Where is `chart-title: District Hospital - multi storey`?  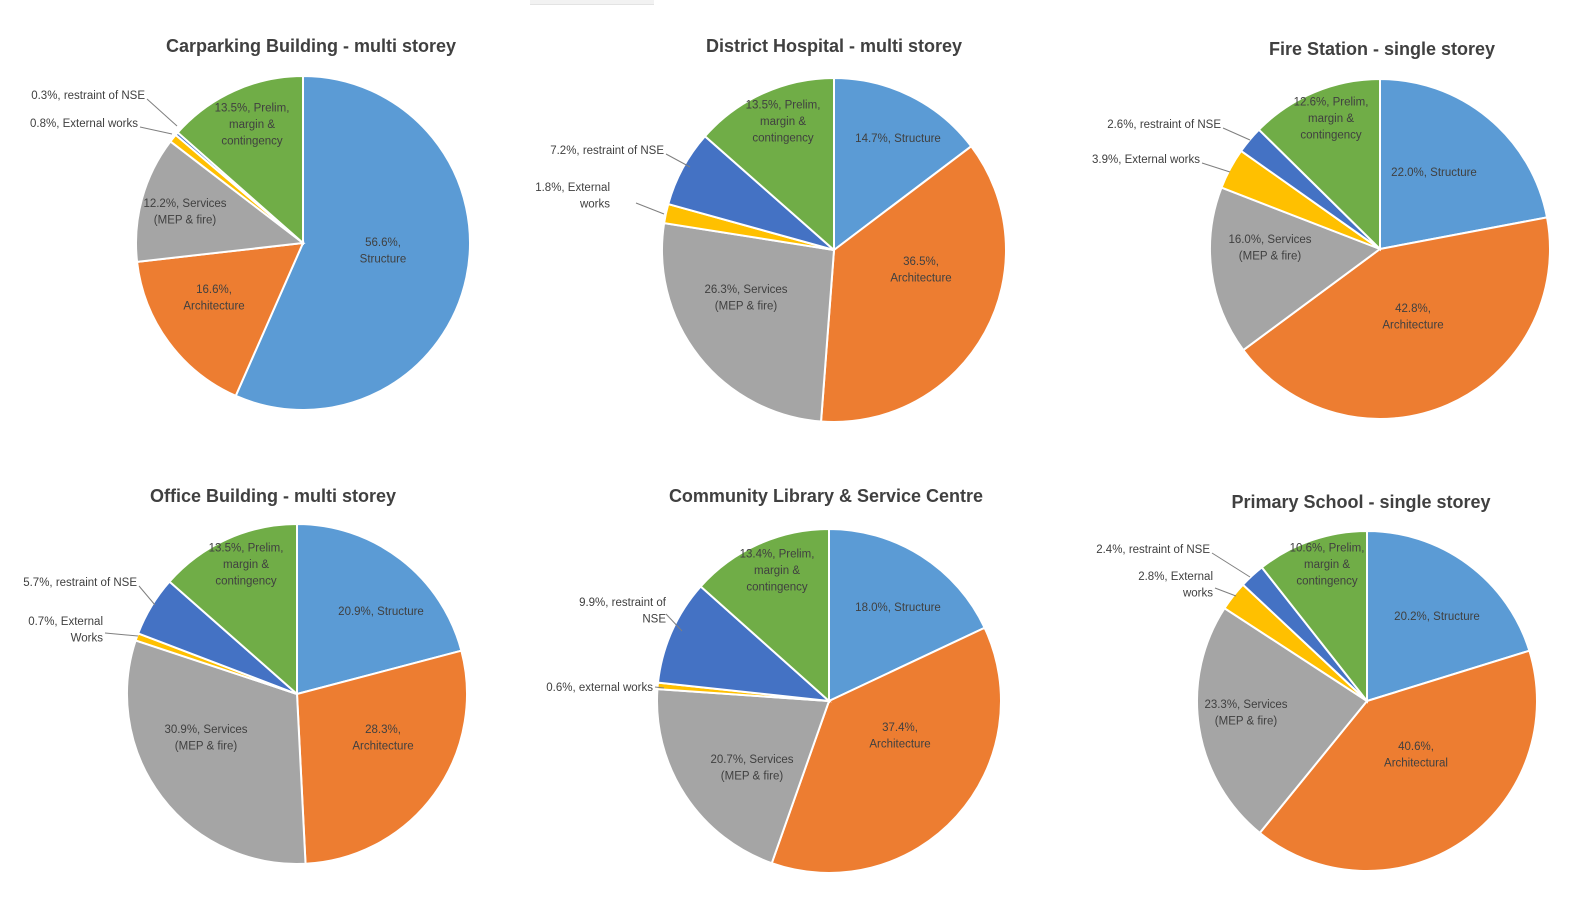 chart-title: District Hospital - multi storey is located at coordinates (834, 46).